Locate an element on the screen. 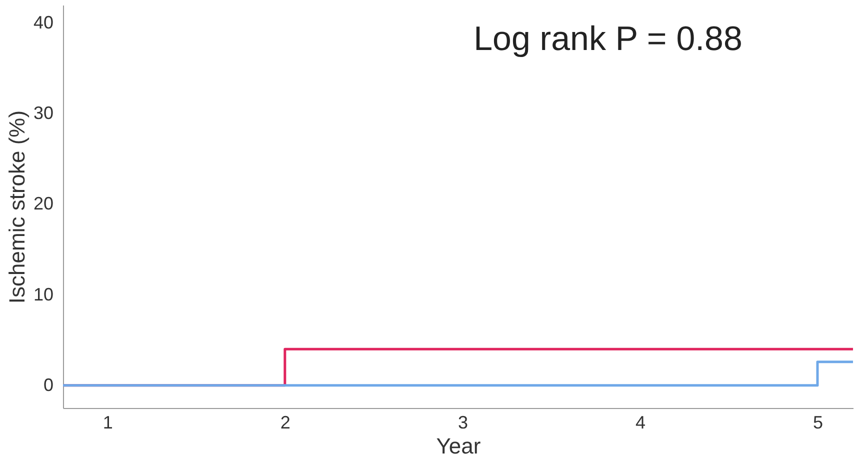 The image size is (858, 462). x-tick-label: 2 is located at coordinates (285, 422).